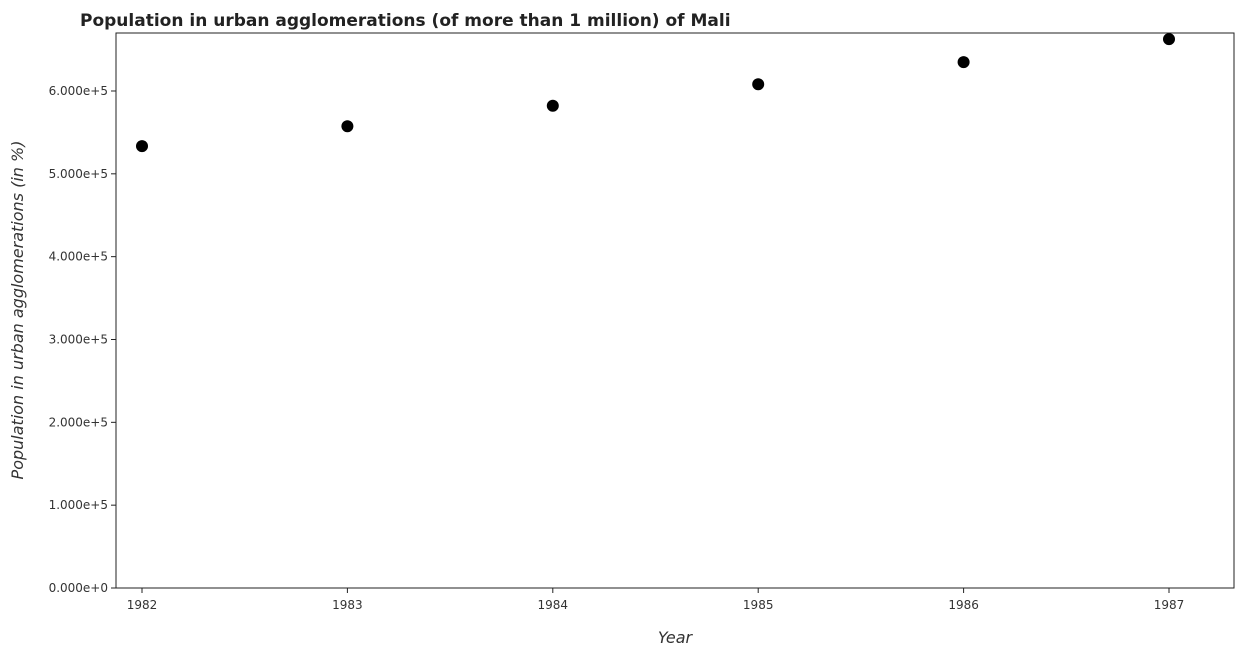 The image size is (1240, 650). Describe the element at coordinates (78, 588) in the screenshot. I see `y-tick-label: 0.000e+0` at that location.